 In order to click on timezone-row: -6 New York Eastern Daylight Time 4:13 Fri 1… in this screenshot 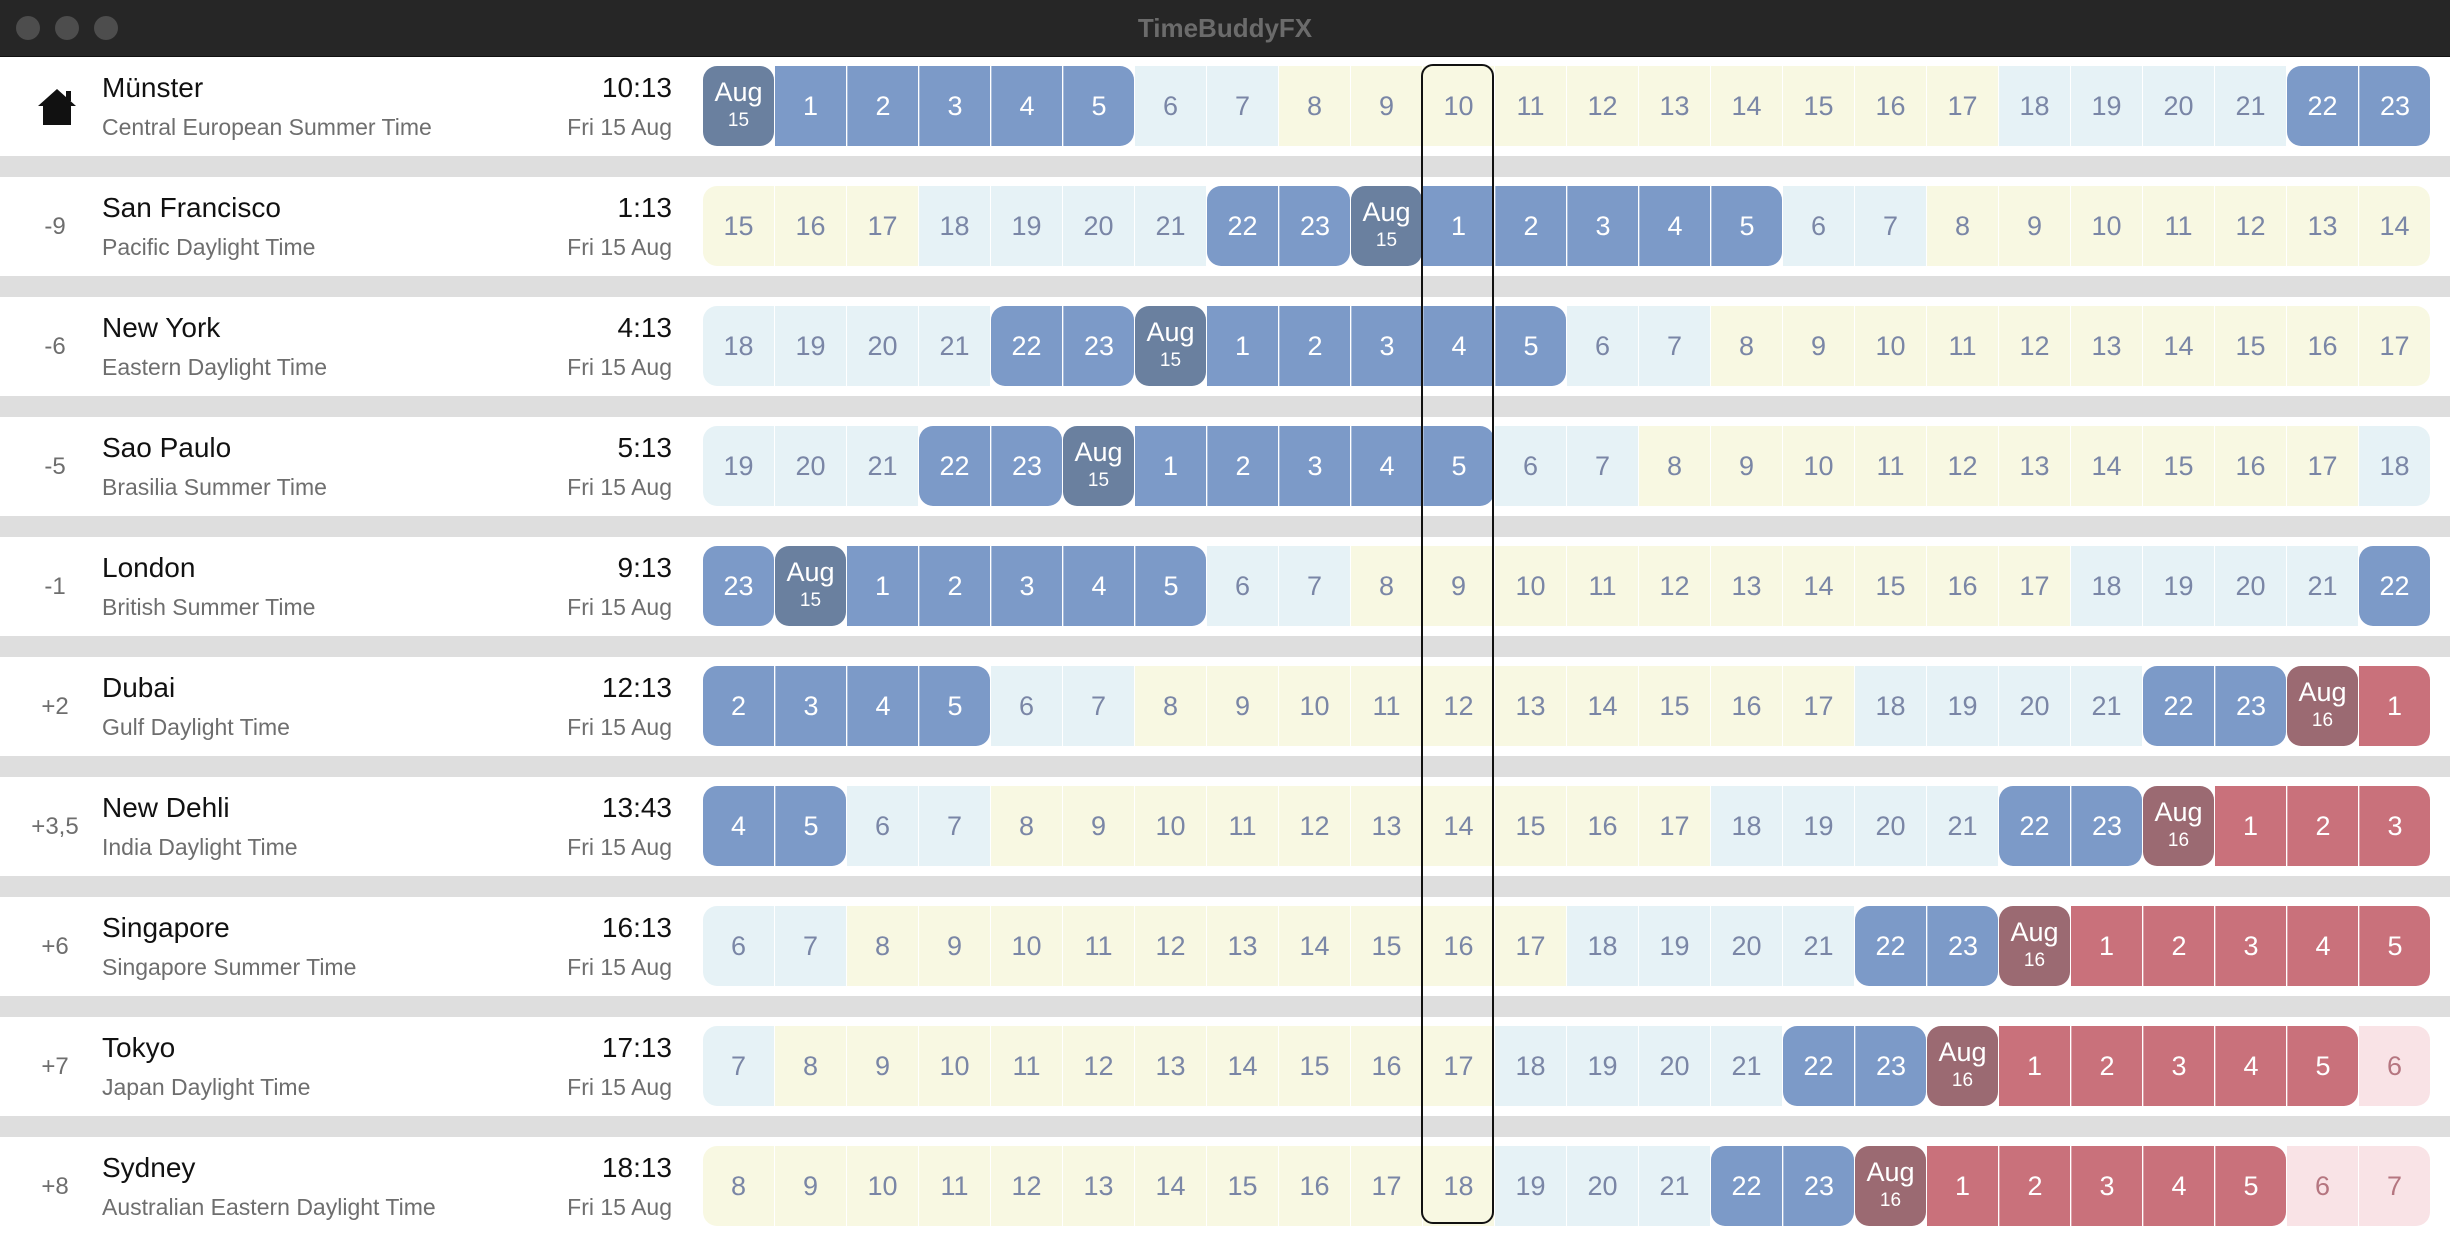, I will do `click(1225, 346)`.